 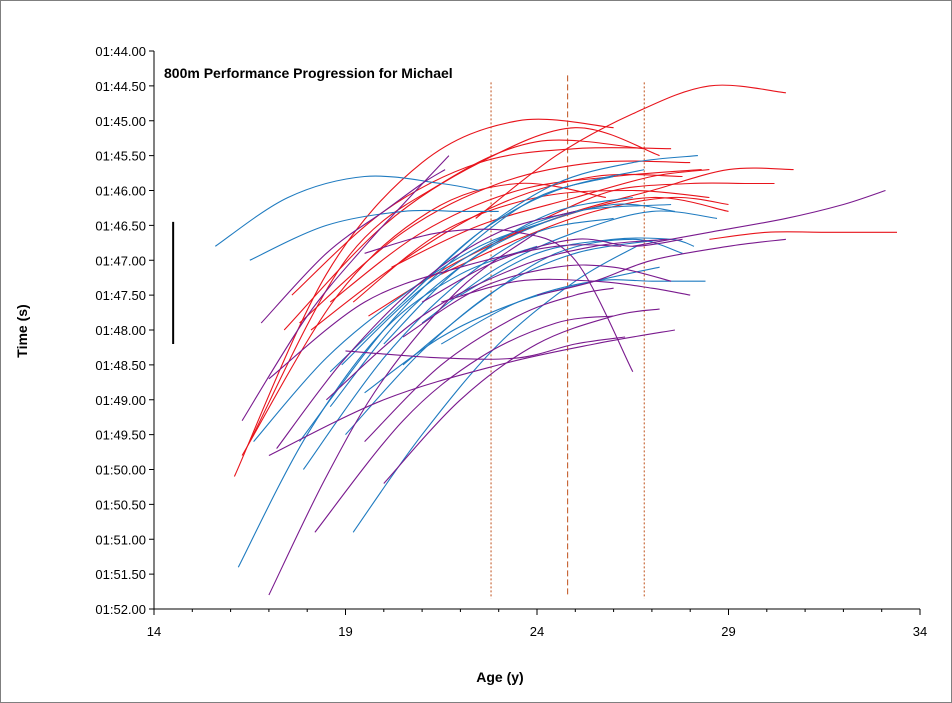 I want to click on y-tick-label: 01:49.50, so click(x=120, y=435).